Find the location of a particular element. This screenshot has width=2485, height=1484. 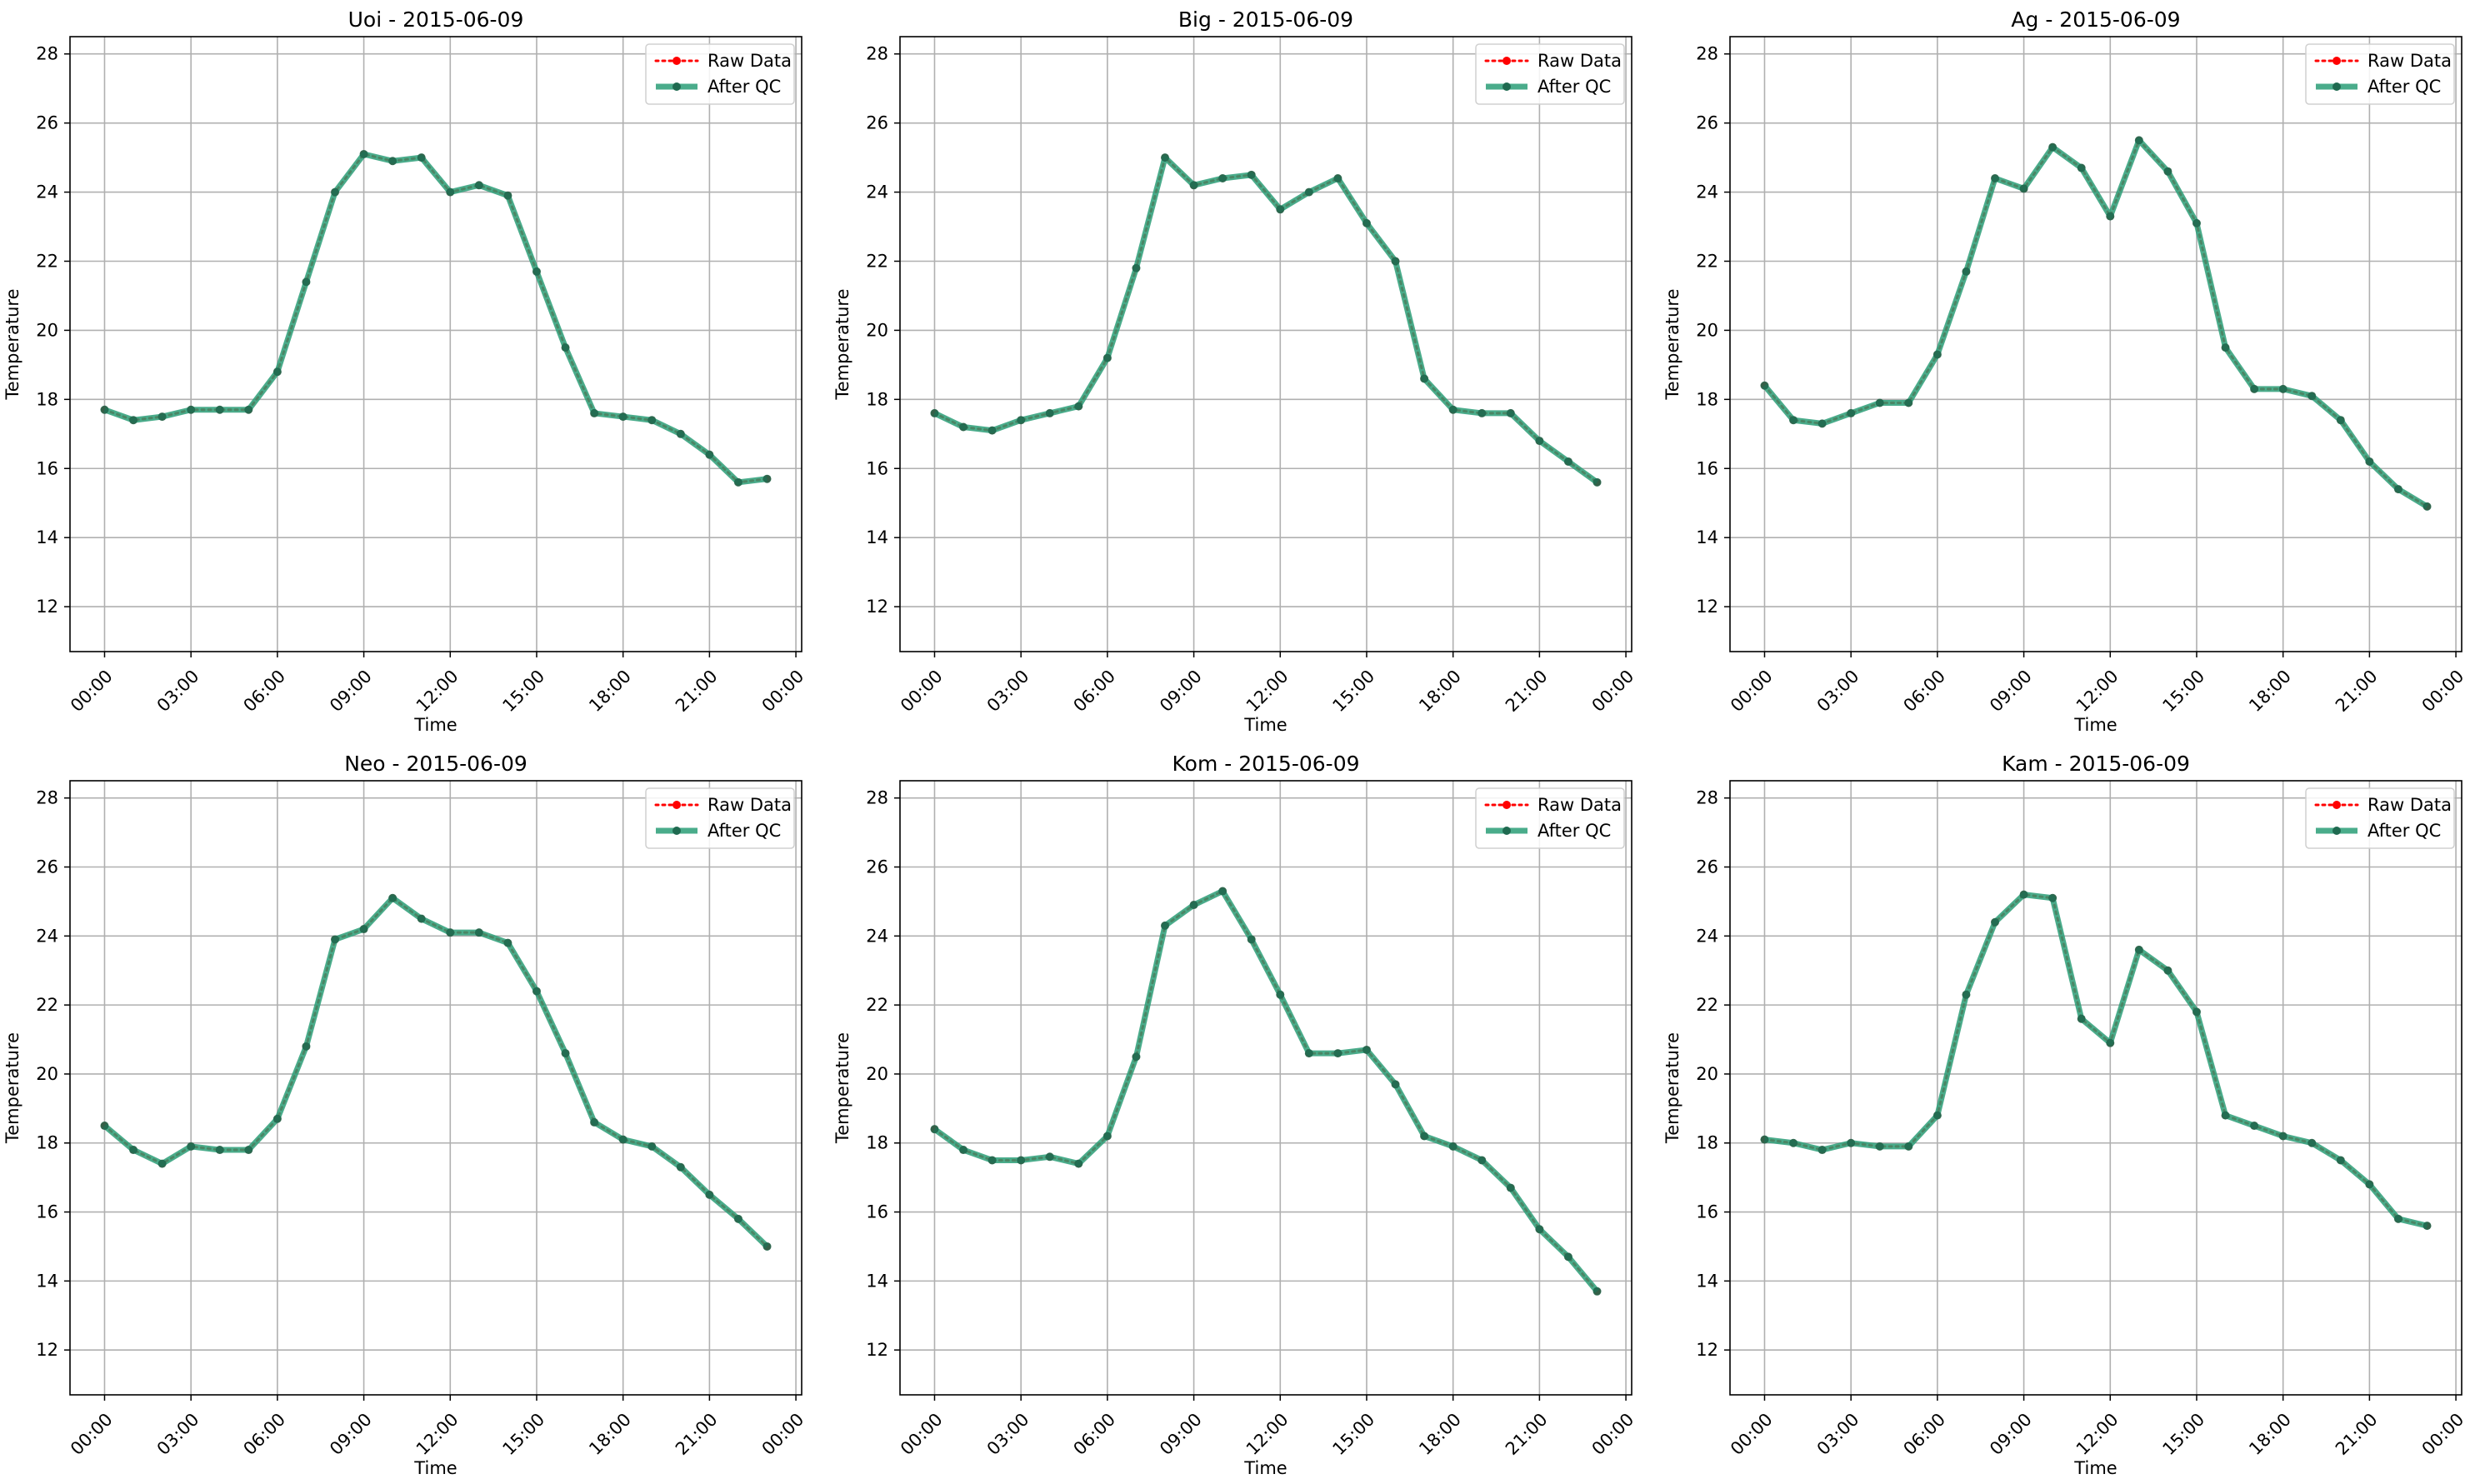

legend-marker-qc is located at coordinates (2336, 86).